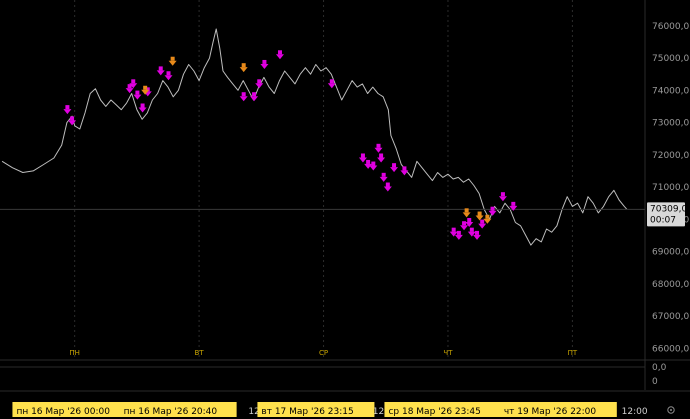 The width and height of the screenshot is (690, 419). Describe the element at coordinates (670, 317) in the screenshot. I see `price-tick-label: 67000,0` at that location.